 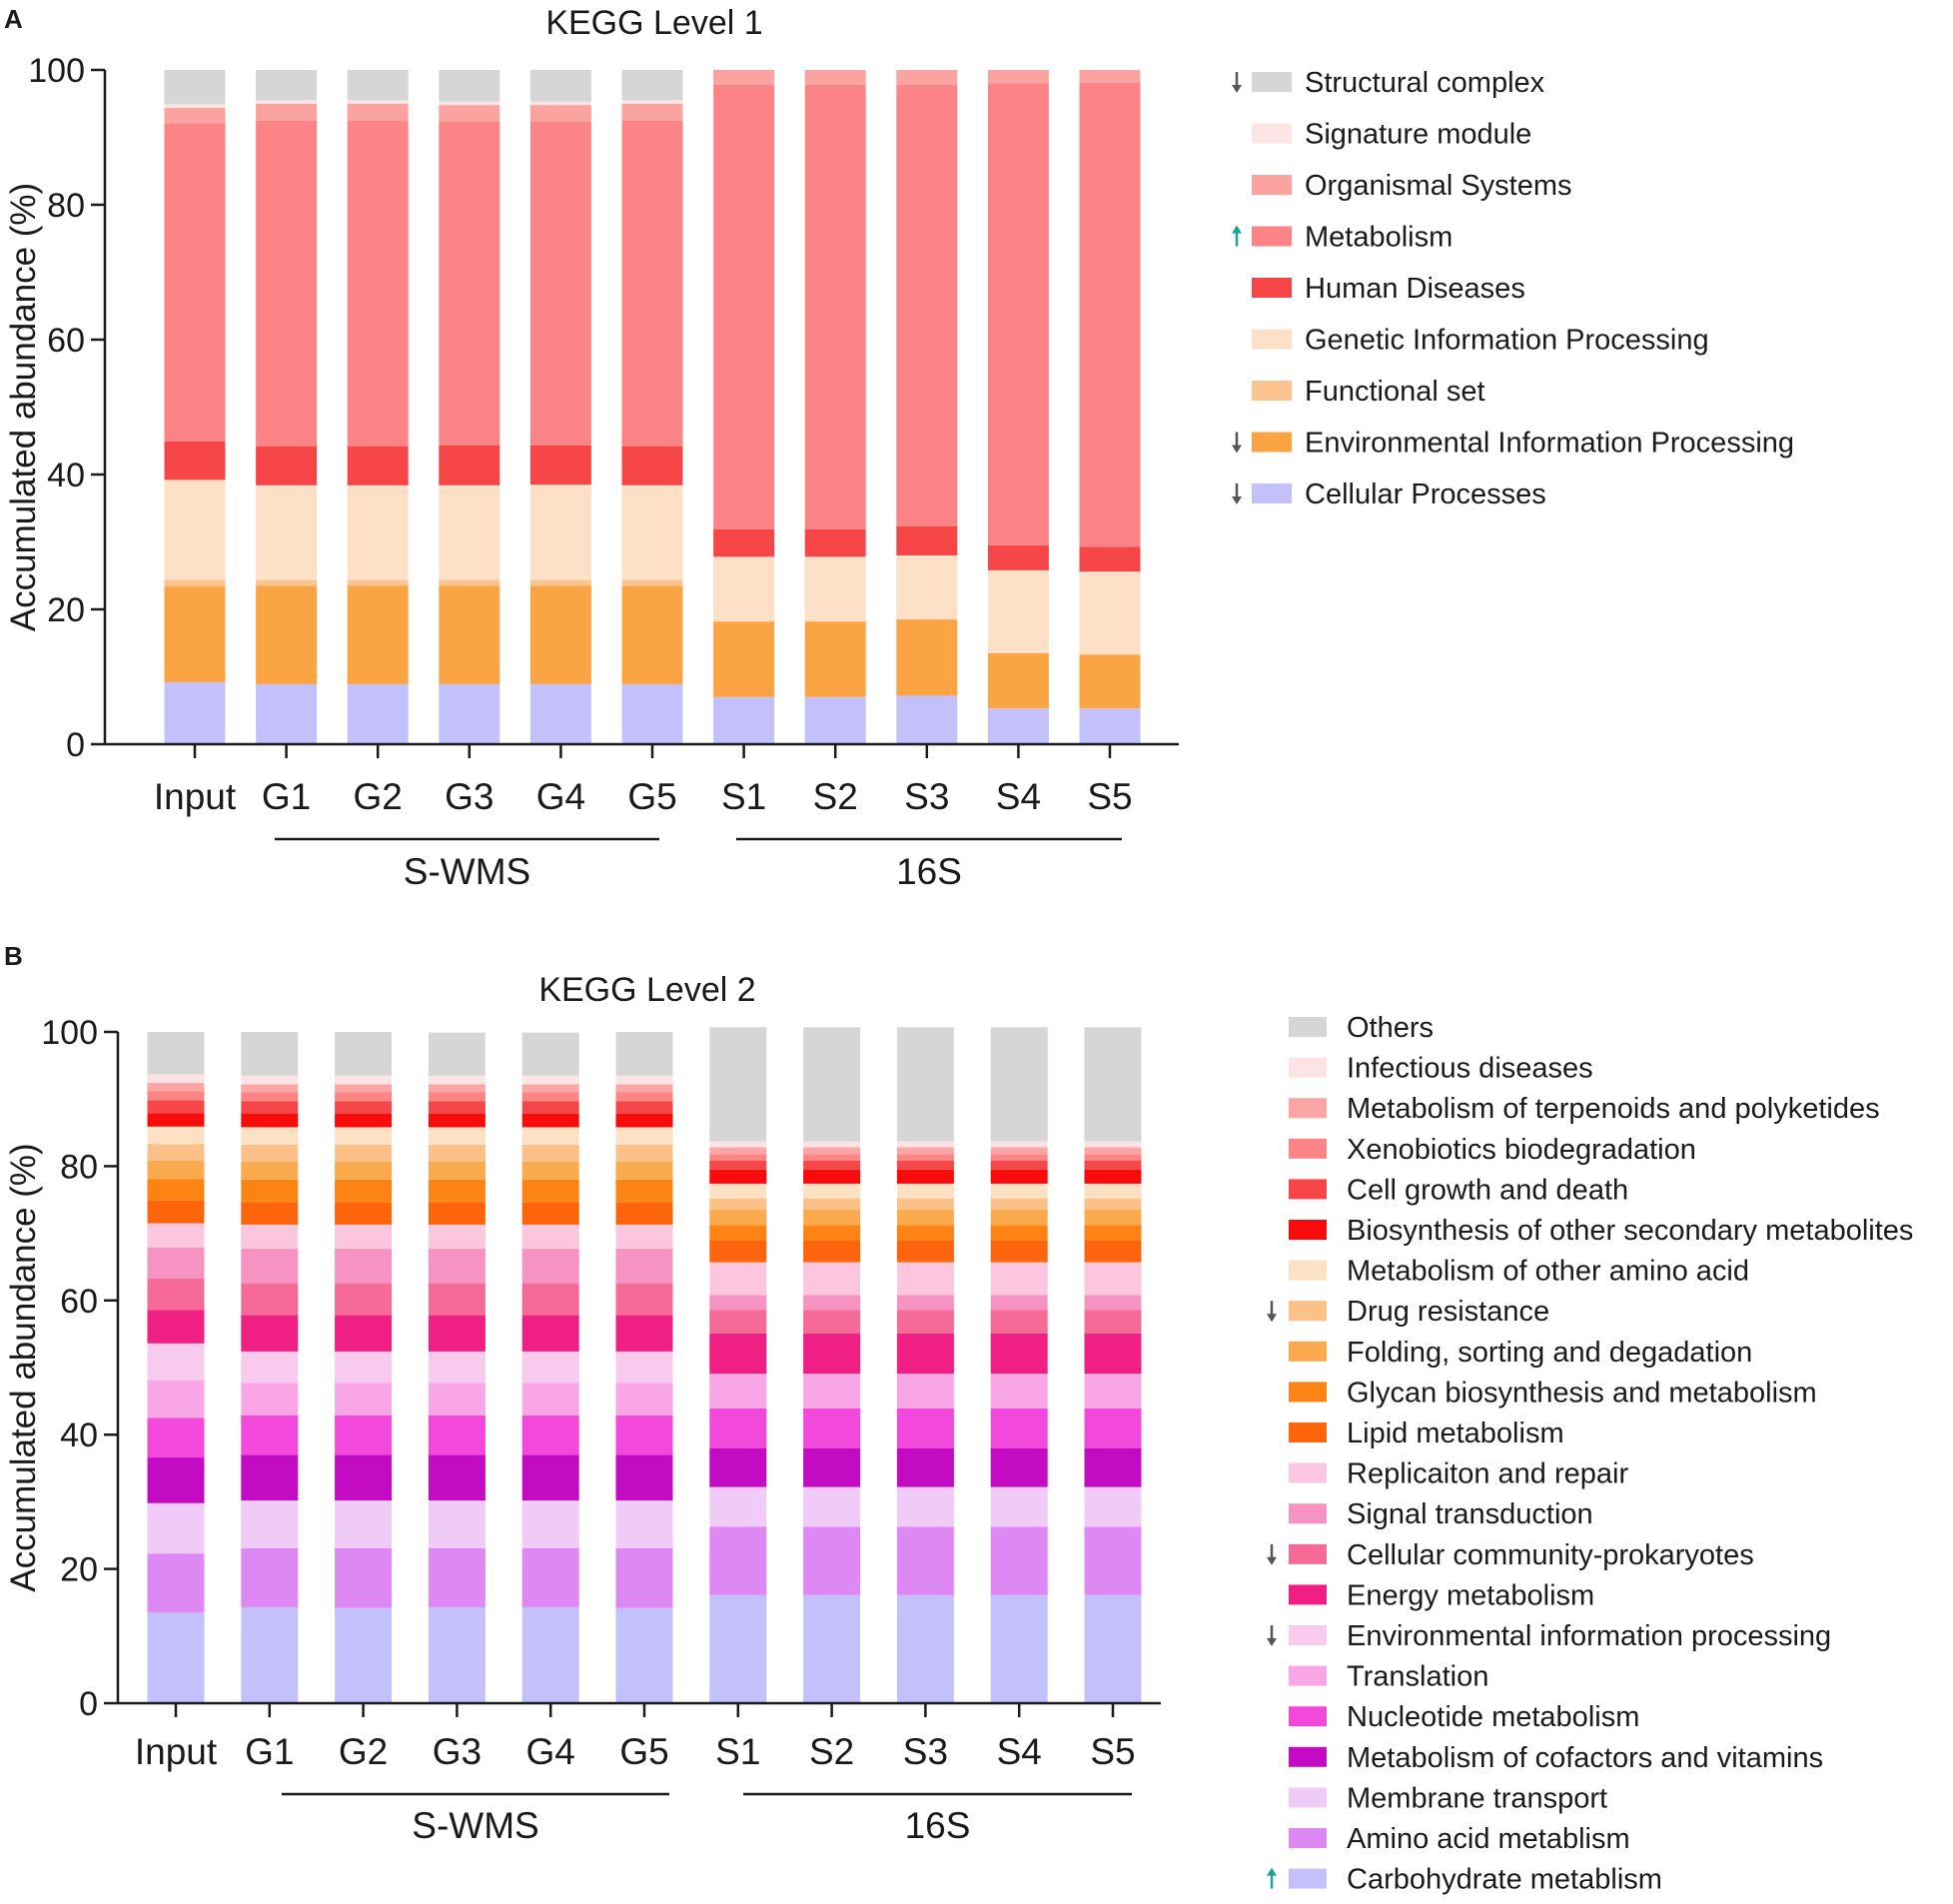 I want to click on bar-segment-s3-cellular-community-prokaryotes, so click(x=925, y=1322).